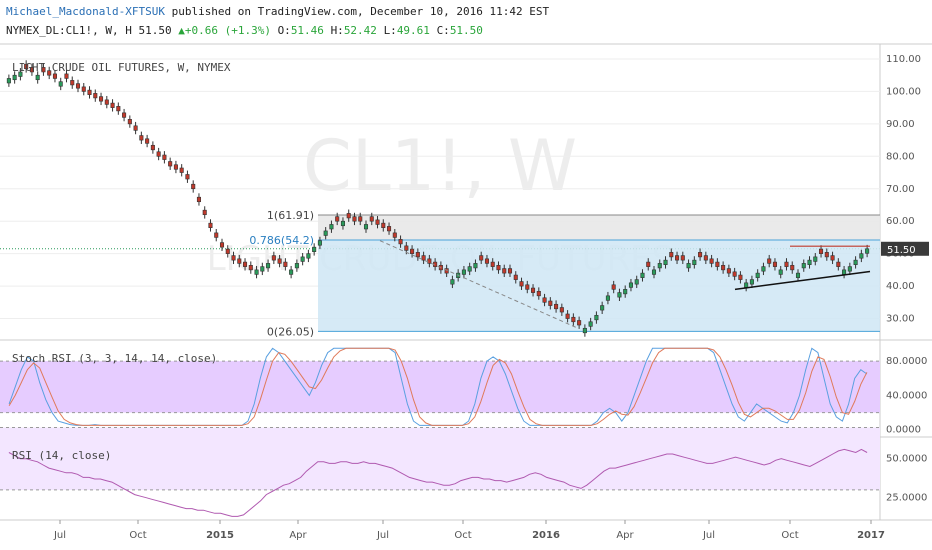 This screenshot has height=550, width=932. Describe the element at coordinates (802, 280) in the screenshot. I see `support-trendline` at that location.